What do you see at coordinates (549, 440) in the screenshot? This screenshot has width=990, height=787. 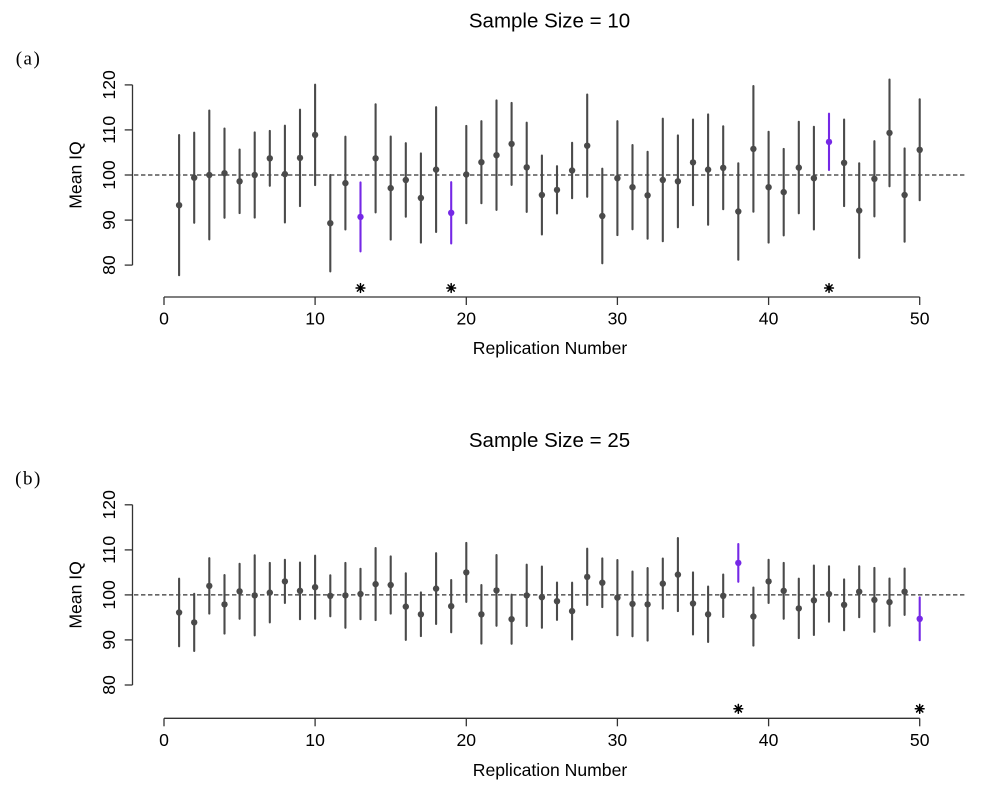 I see `svg-text: Sample Size = 25` at bounding box center [549, 440].